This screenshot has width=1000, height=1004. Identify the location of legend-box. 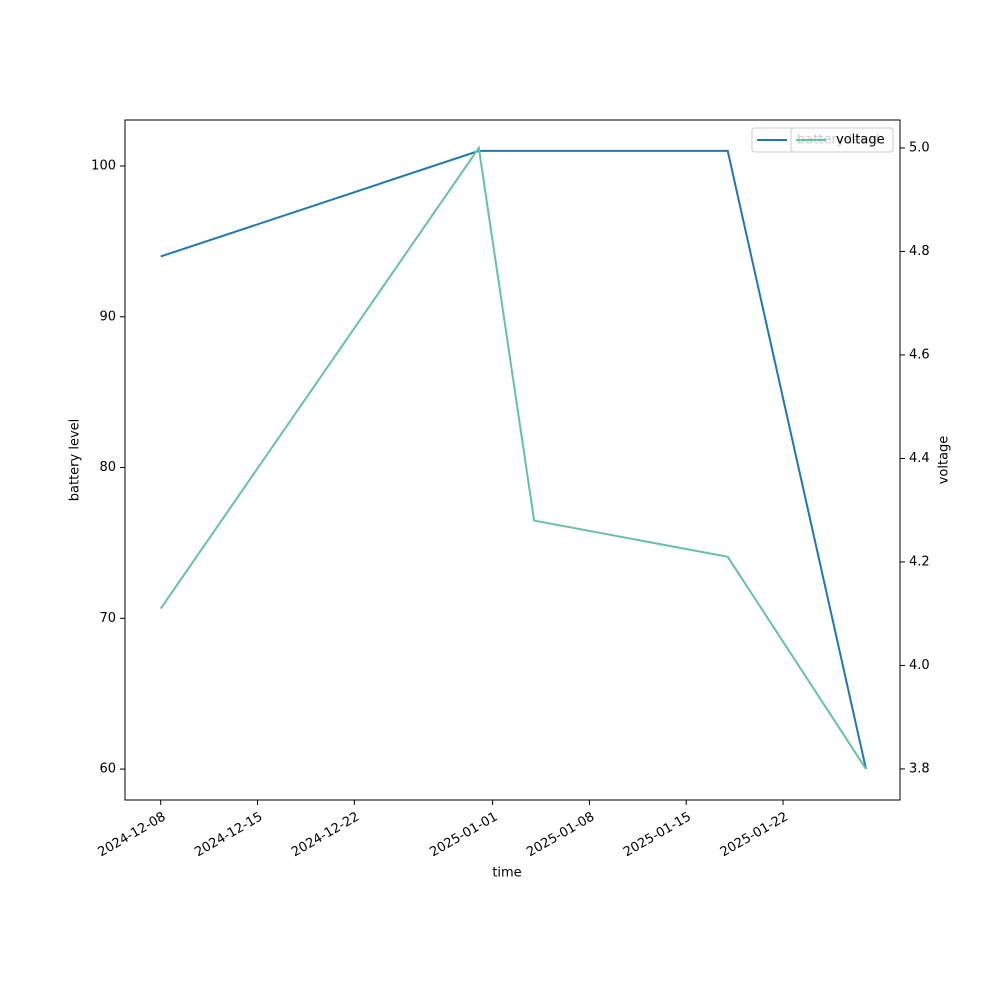
(842, 140).